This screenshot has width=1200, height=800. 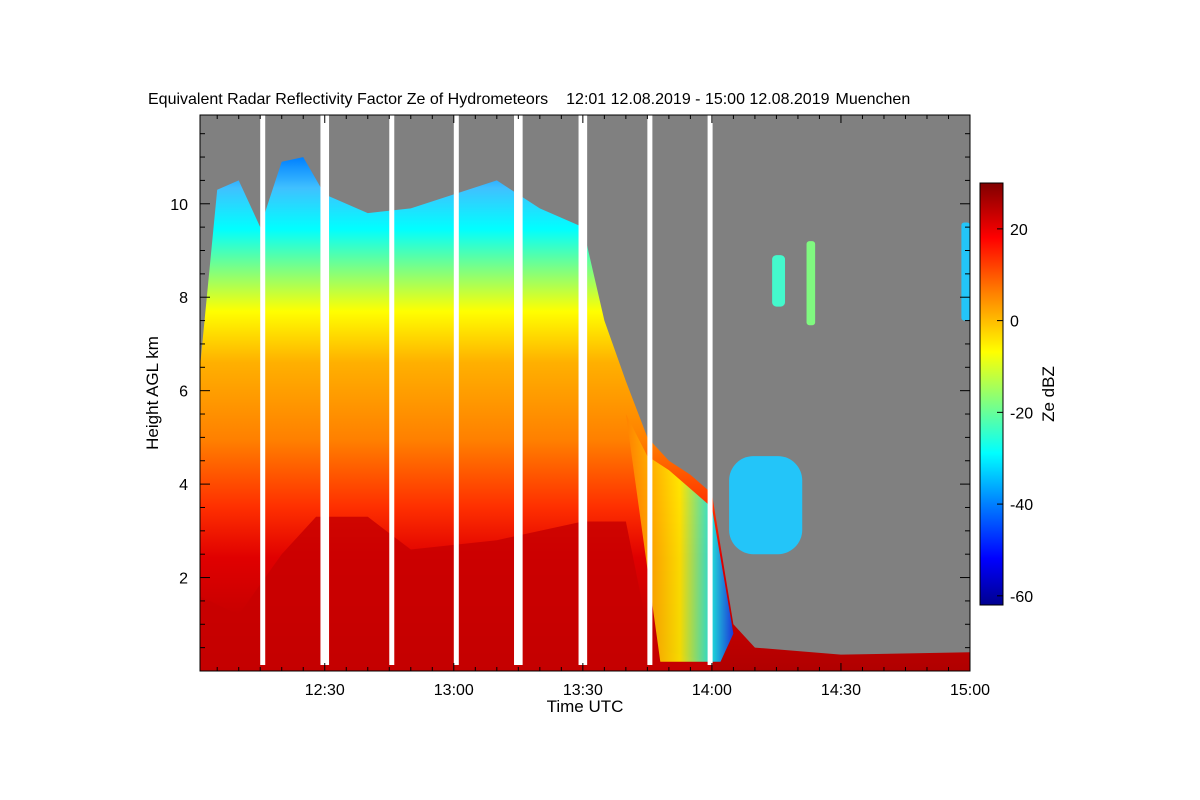 I want to click on cloud-patches, so click(x=849, y=388).